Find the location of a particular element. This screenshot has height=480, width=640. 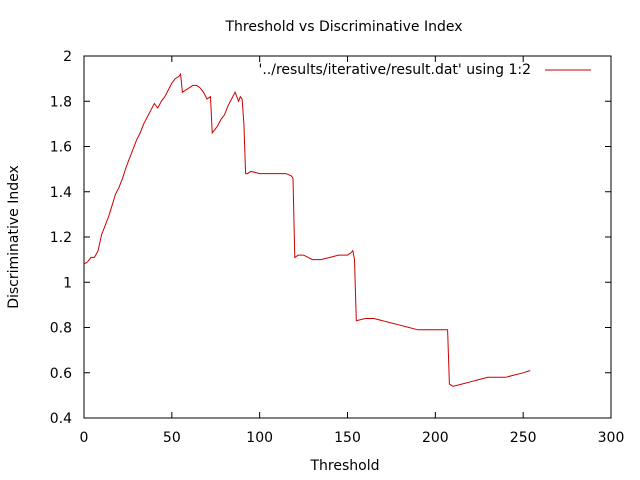

x-tick-label: 200 is located at coordinates (435, 438).